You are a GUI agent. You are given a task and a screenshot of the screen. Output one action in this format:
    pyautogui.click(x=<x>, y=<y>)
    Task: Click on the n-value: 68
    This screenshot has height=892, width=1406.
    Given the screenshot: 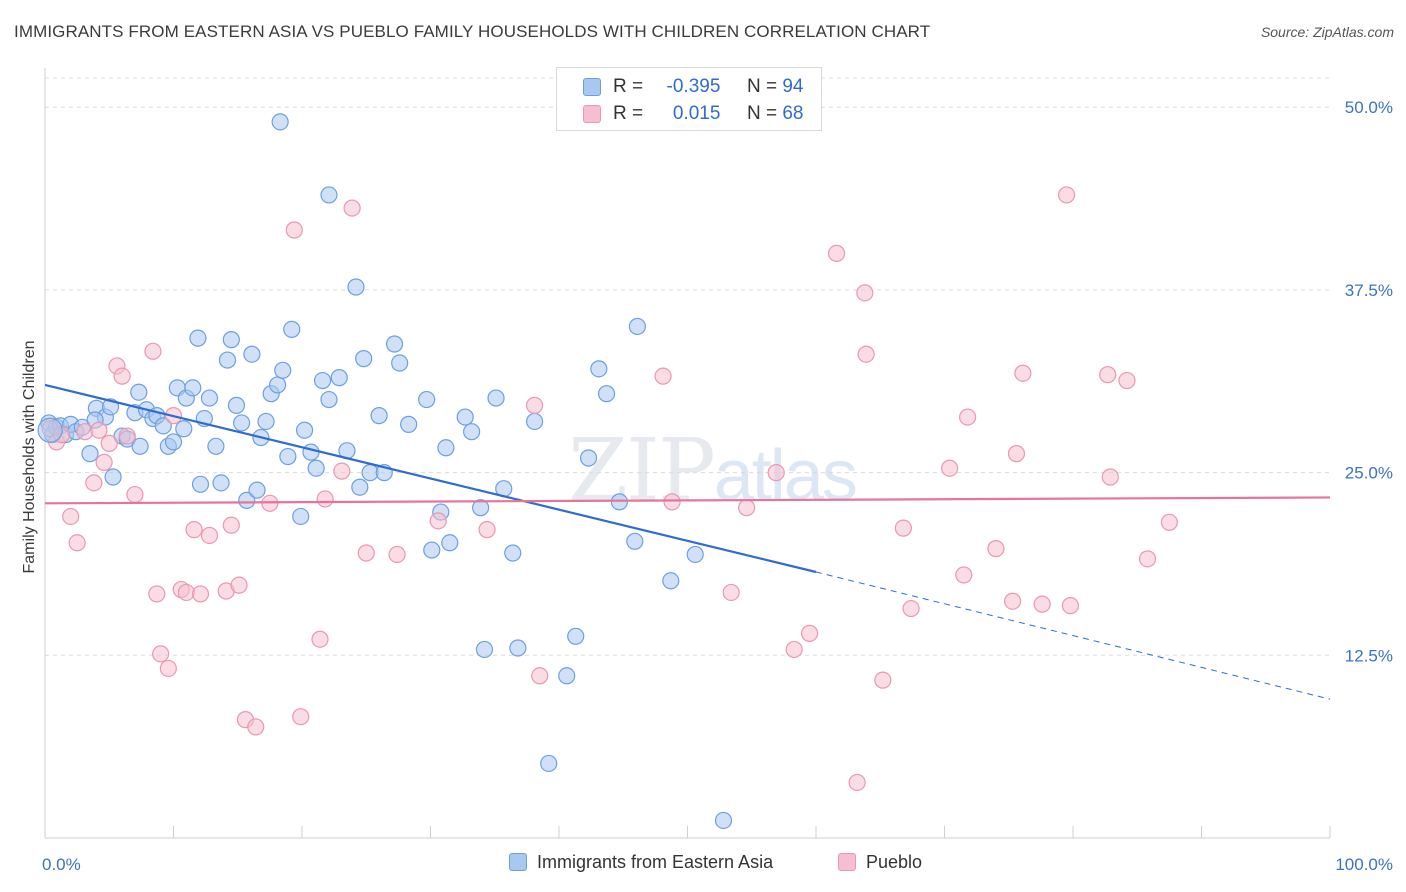 What is the action you would take?
    pyautogui.click(x=793, y=113)
    